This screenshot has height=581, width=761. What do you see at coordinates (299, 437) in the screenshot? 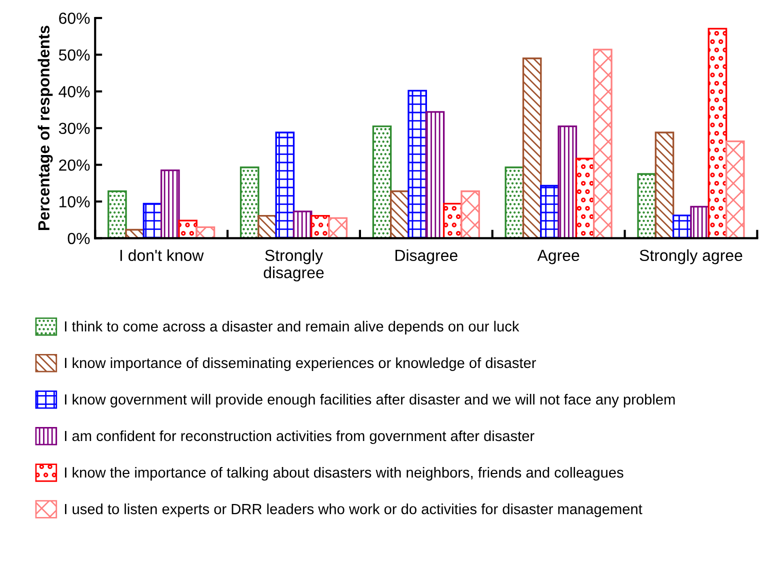
I see `legend-label: I am confident for reconstruction activities from government after disaster` at bounding box center [299, 437].